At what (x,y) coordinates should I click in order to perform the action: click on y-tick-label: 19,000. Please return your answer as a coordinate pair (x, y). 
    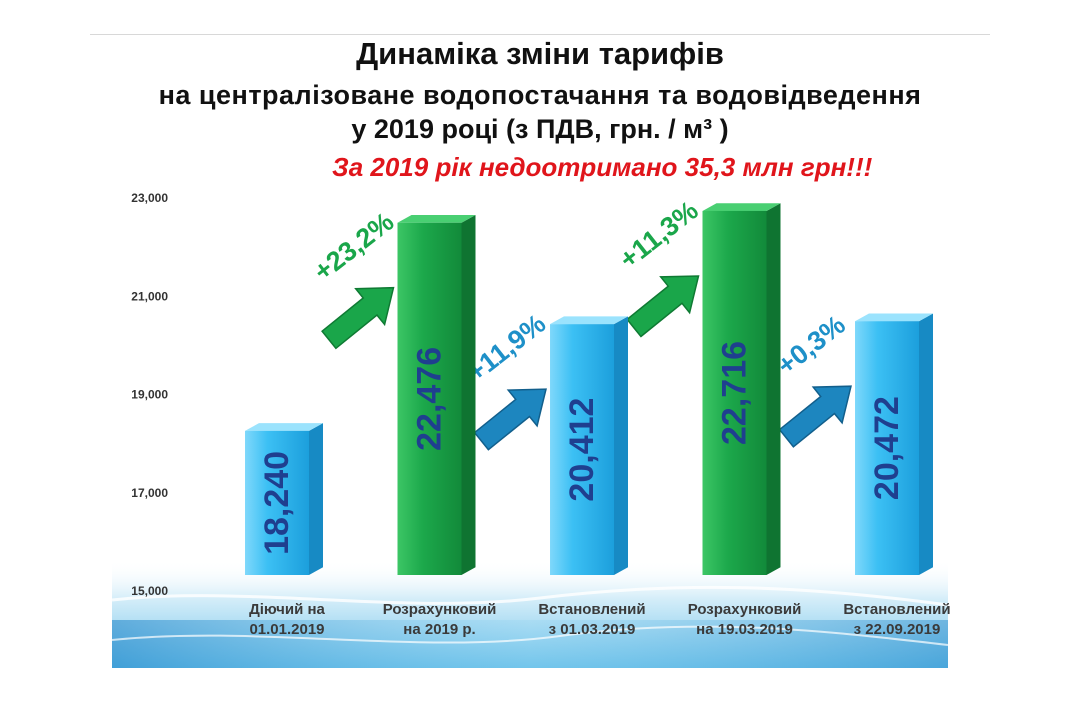
    Looking at the image, I should click on (149, 395).